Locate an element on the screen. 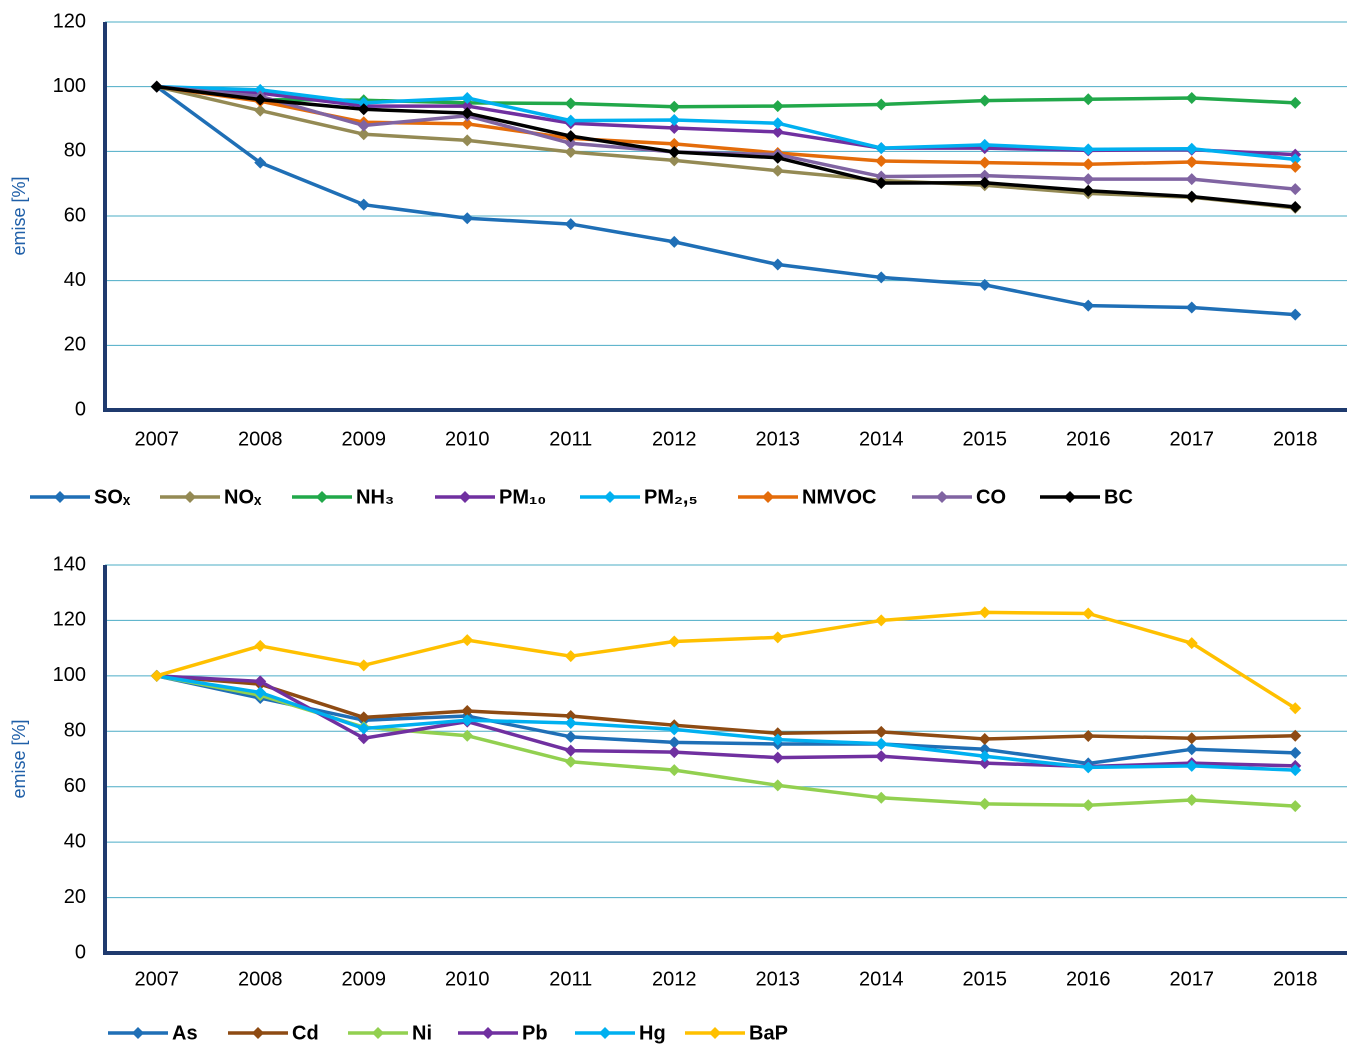 This screenshot has width=1347, height=1048. x-tick-label: 2016 is located at coordinates (1088, 439).